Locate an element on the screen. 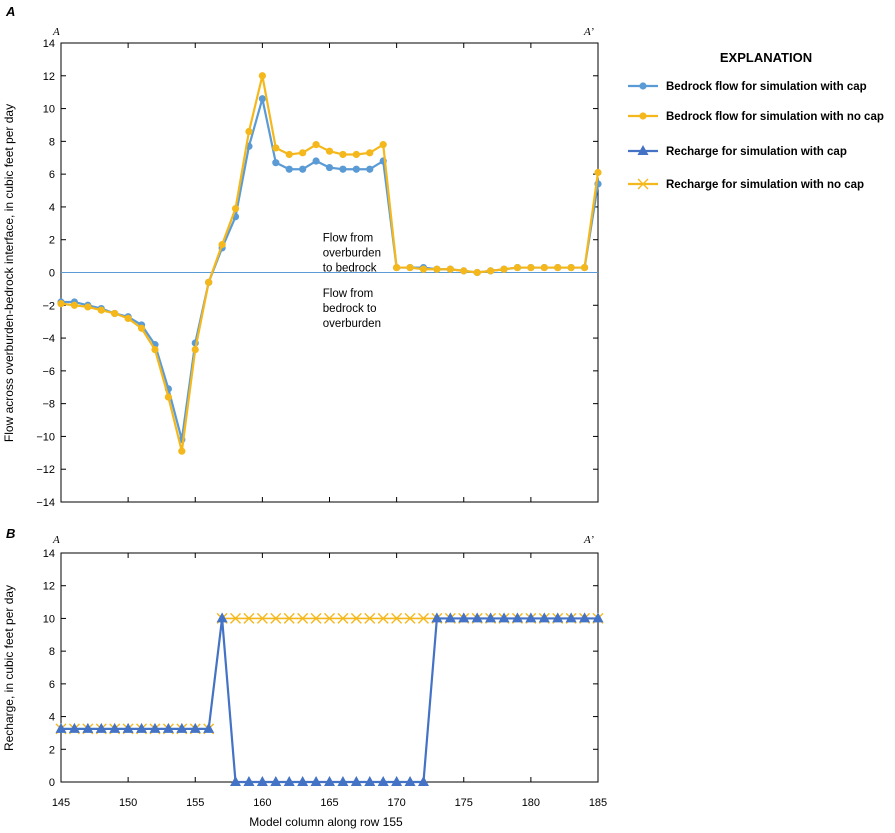 The image size is (895, 833). panel-b-y-tick-label: 14 is located at coordinates (49, 554).